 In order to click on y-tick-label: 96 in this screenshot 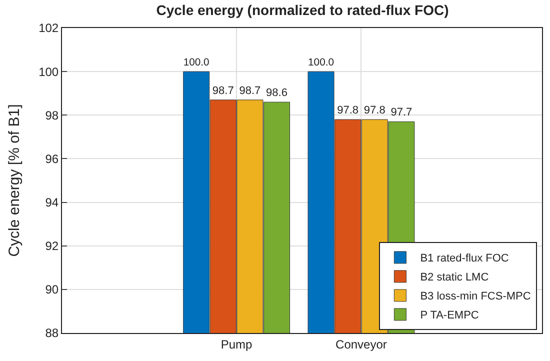, I will do `click(52, 159)`.